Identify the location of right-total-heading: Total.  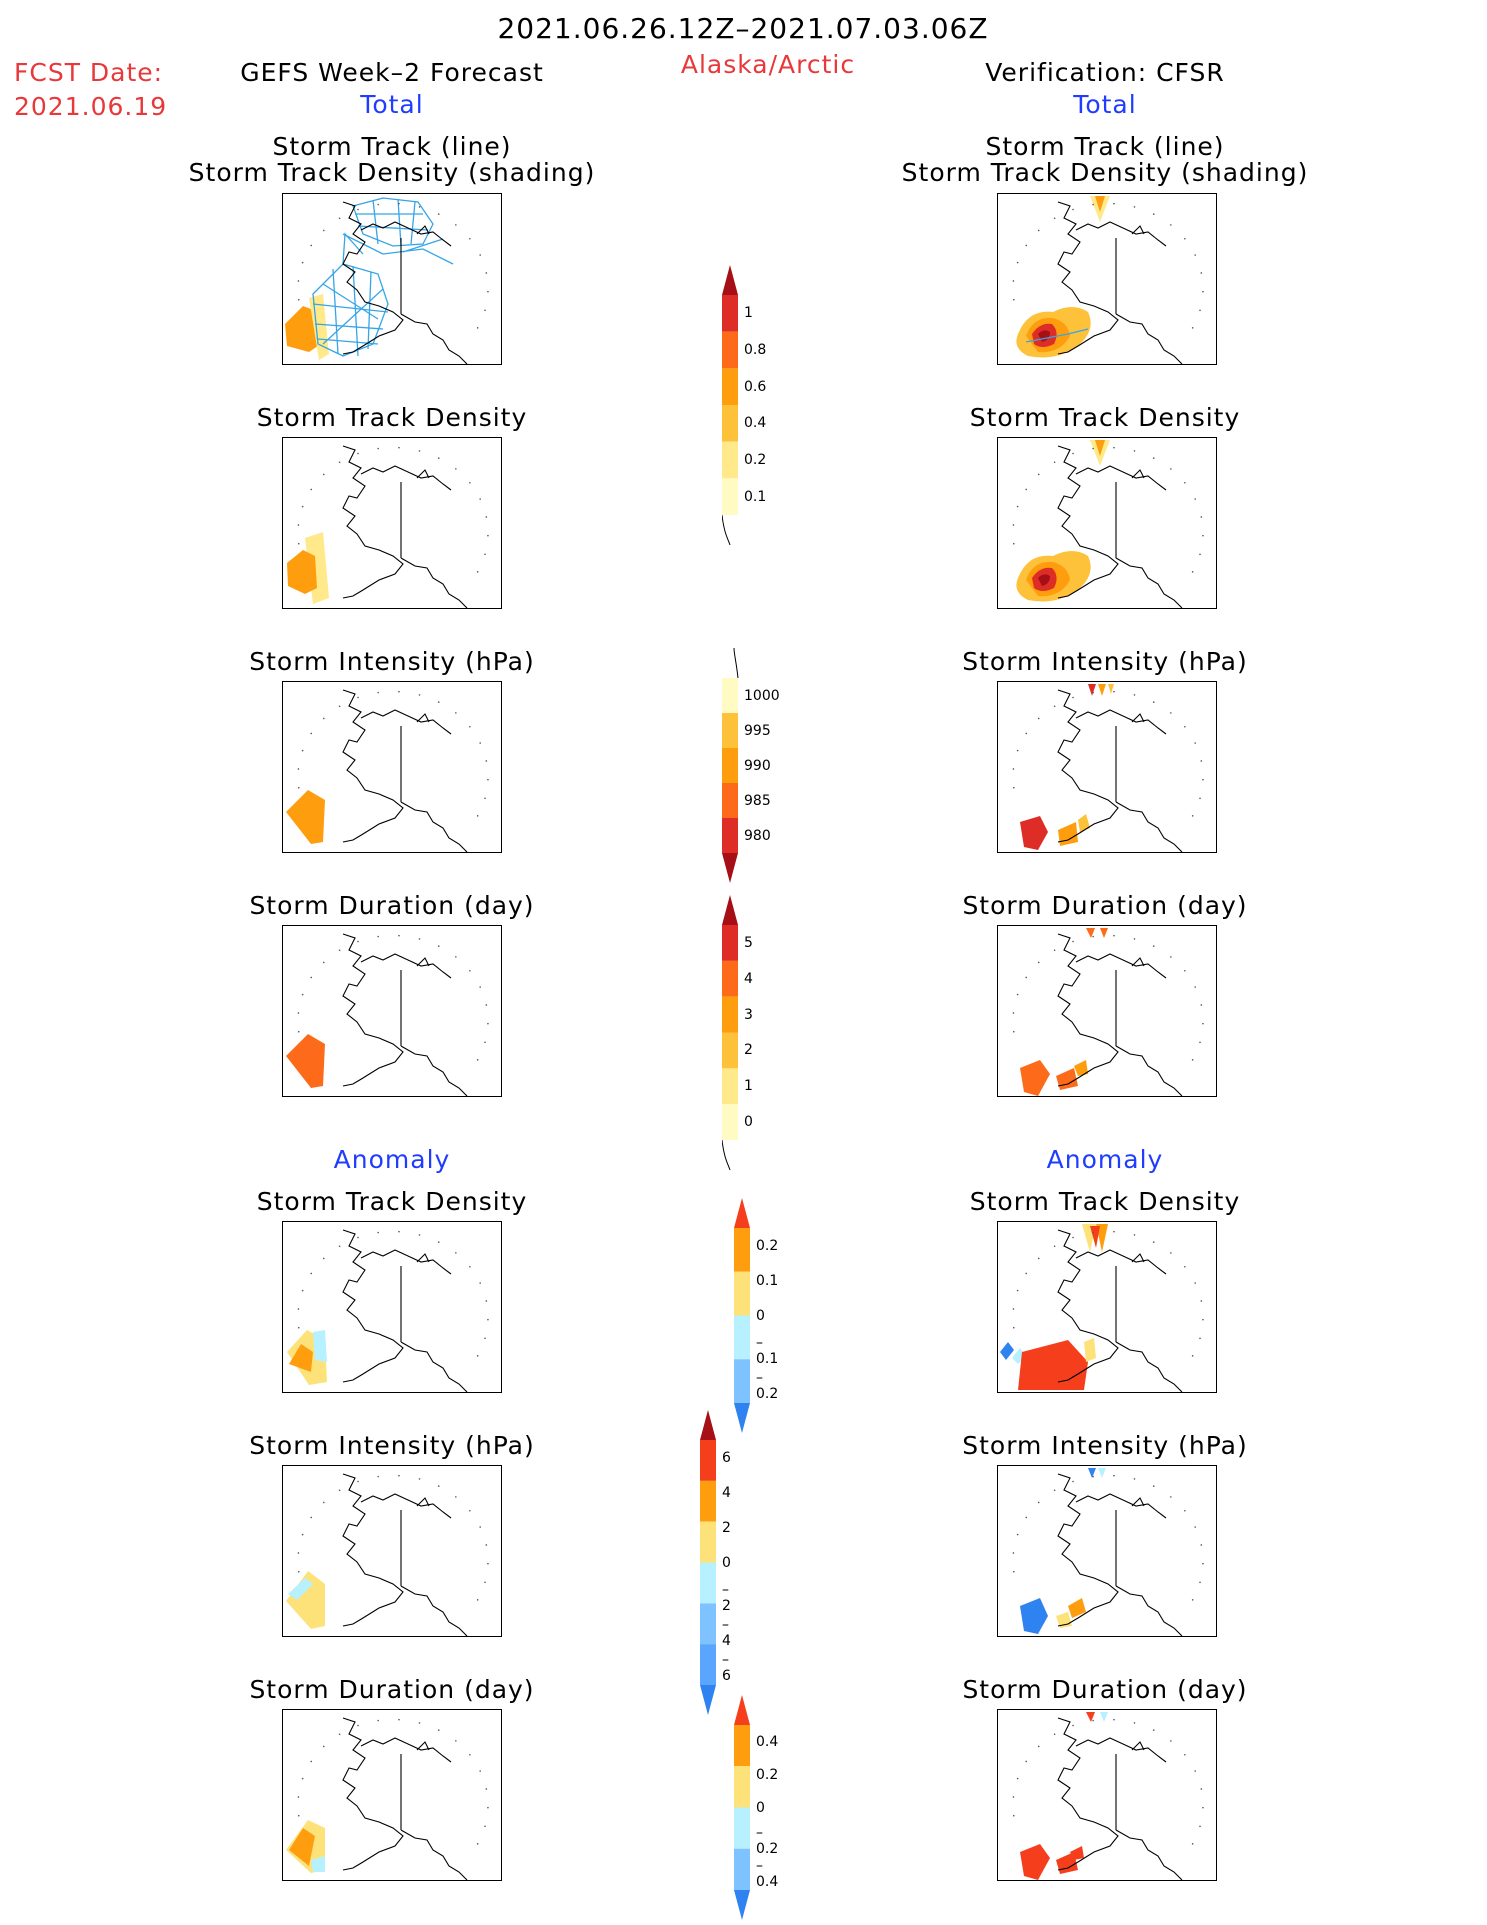
(1105, 104).